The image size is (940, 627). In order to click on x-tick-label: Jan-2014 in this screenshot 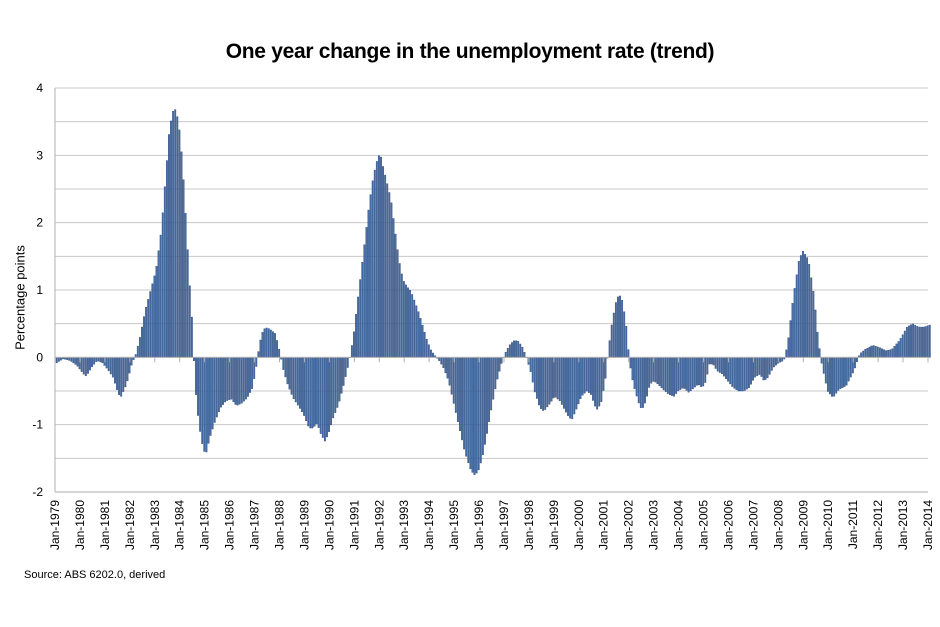, I will do `click(928, 525)`.